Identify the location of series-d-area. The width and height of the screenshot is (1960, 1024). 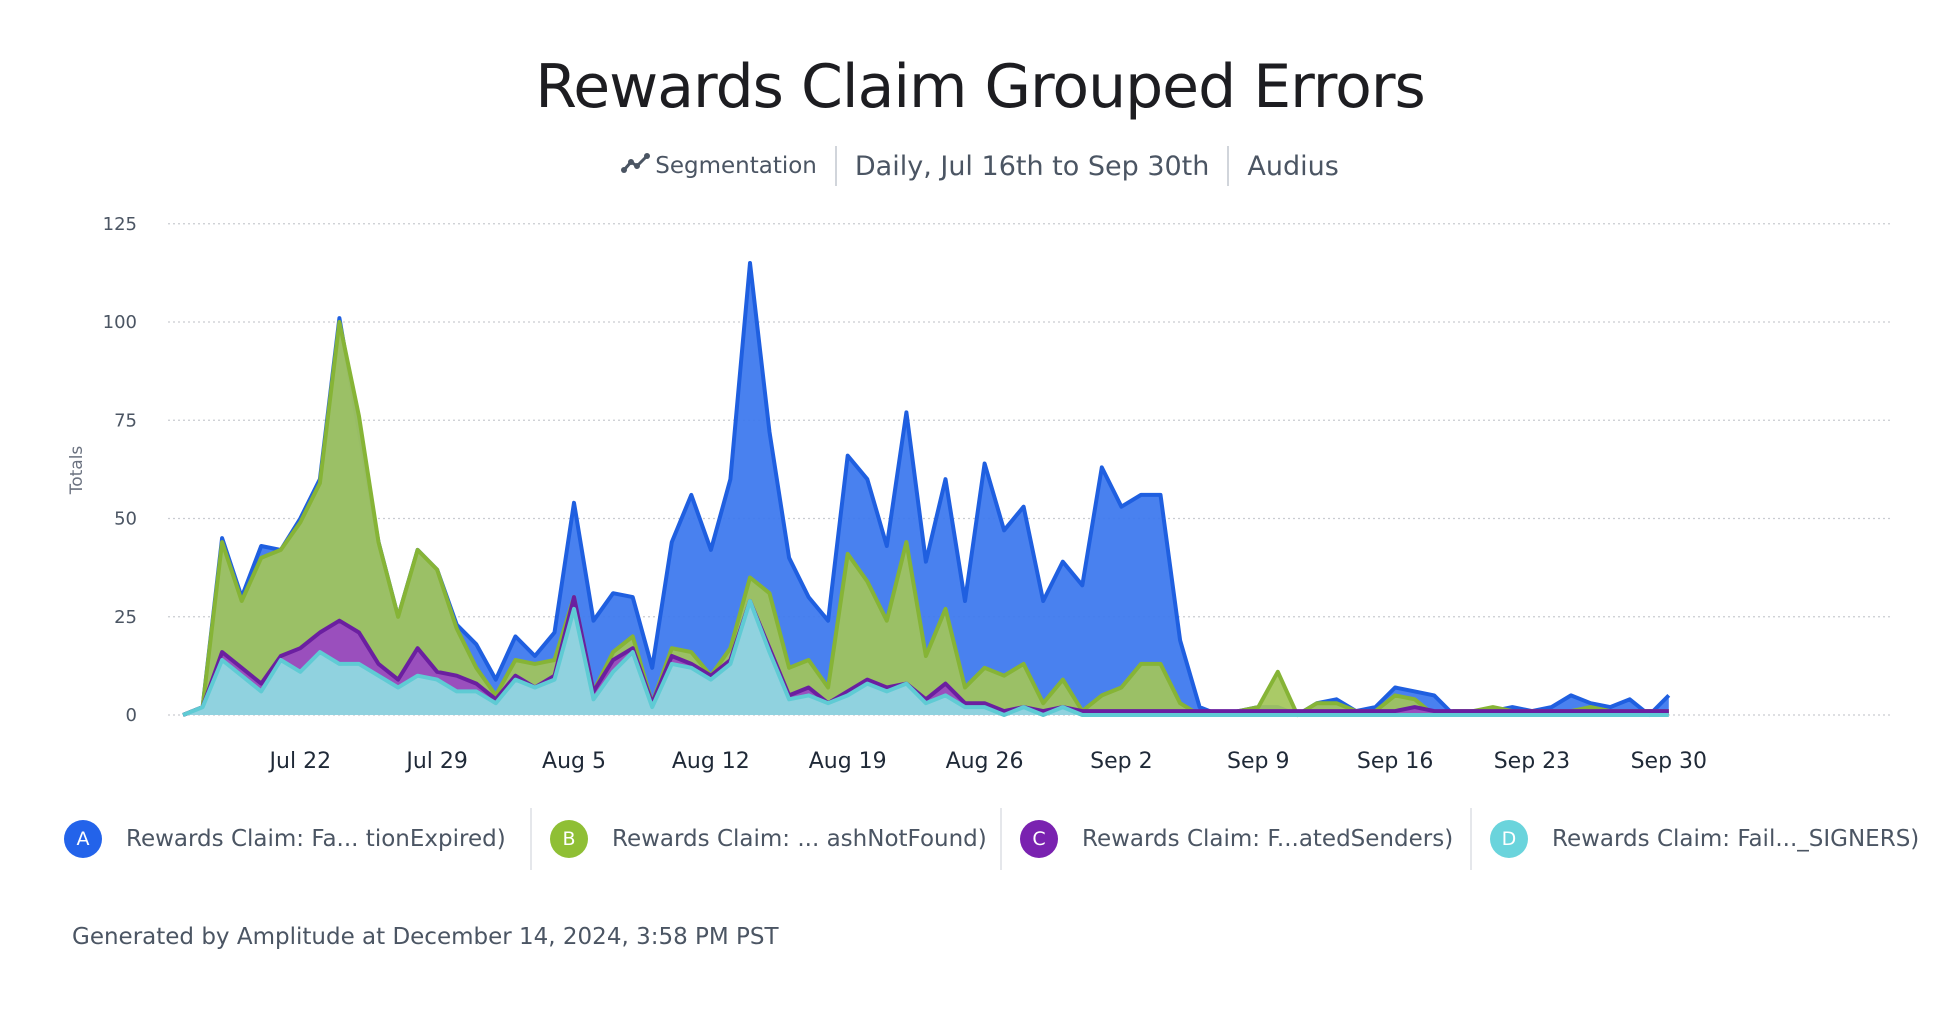
(926, 658).